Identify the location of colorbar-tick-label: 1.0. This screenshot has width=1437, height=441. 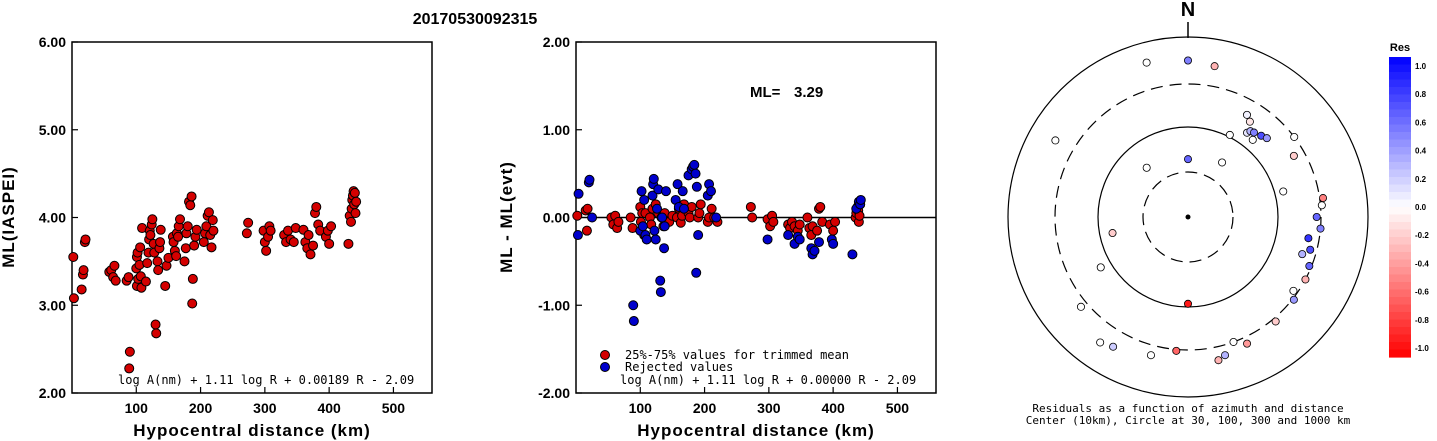
(1421, 66).